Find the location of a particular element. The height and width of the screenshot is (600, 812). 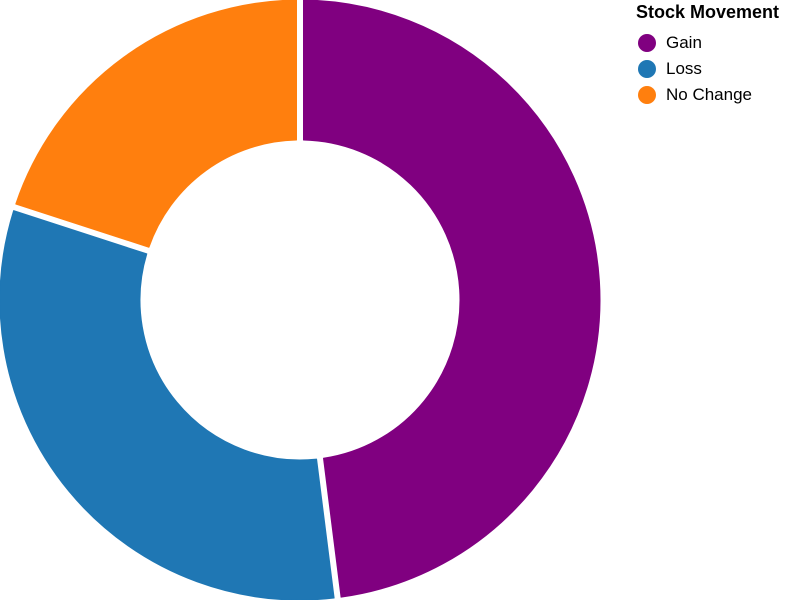

legend-items: Gain Loss No Change is located at coordinates (707, 69).